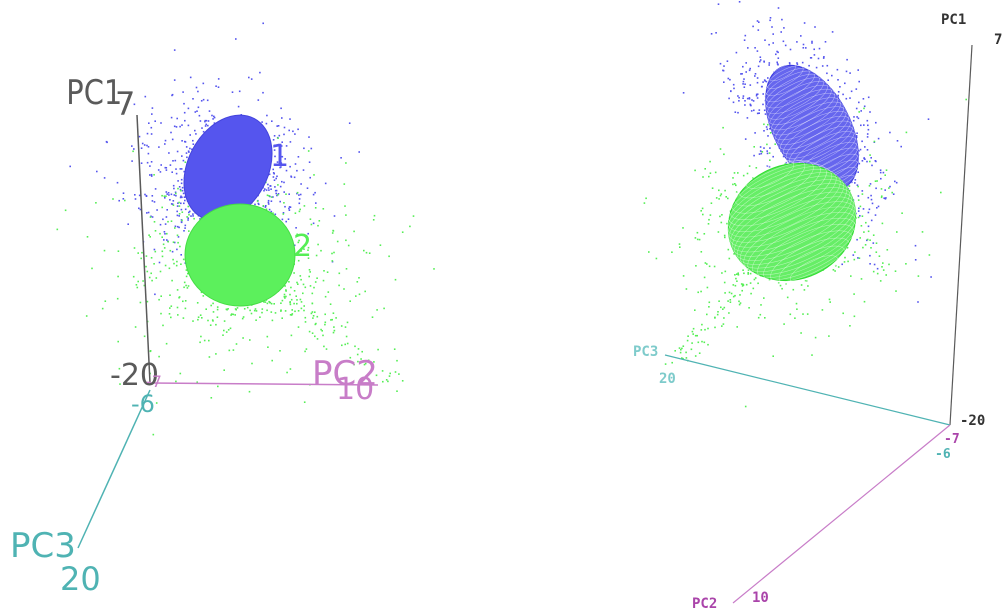 The image size is (1005, 611). What do you see at coordinates (808, 256) in the screenshot?
I see `right-cluster-2-mesh-line` at bounding box center [808, 256].